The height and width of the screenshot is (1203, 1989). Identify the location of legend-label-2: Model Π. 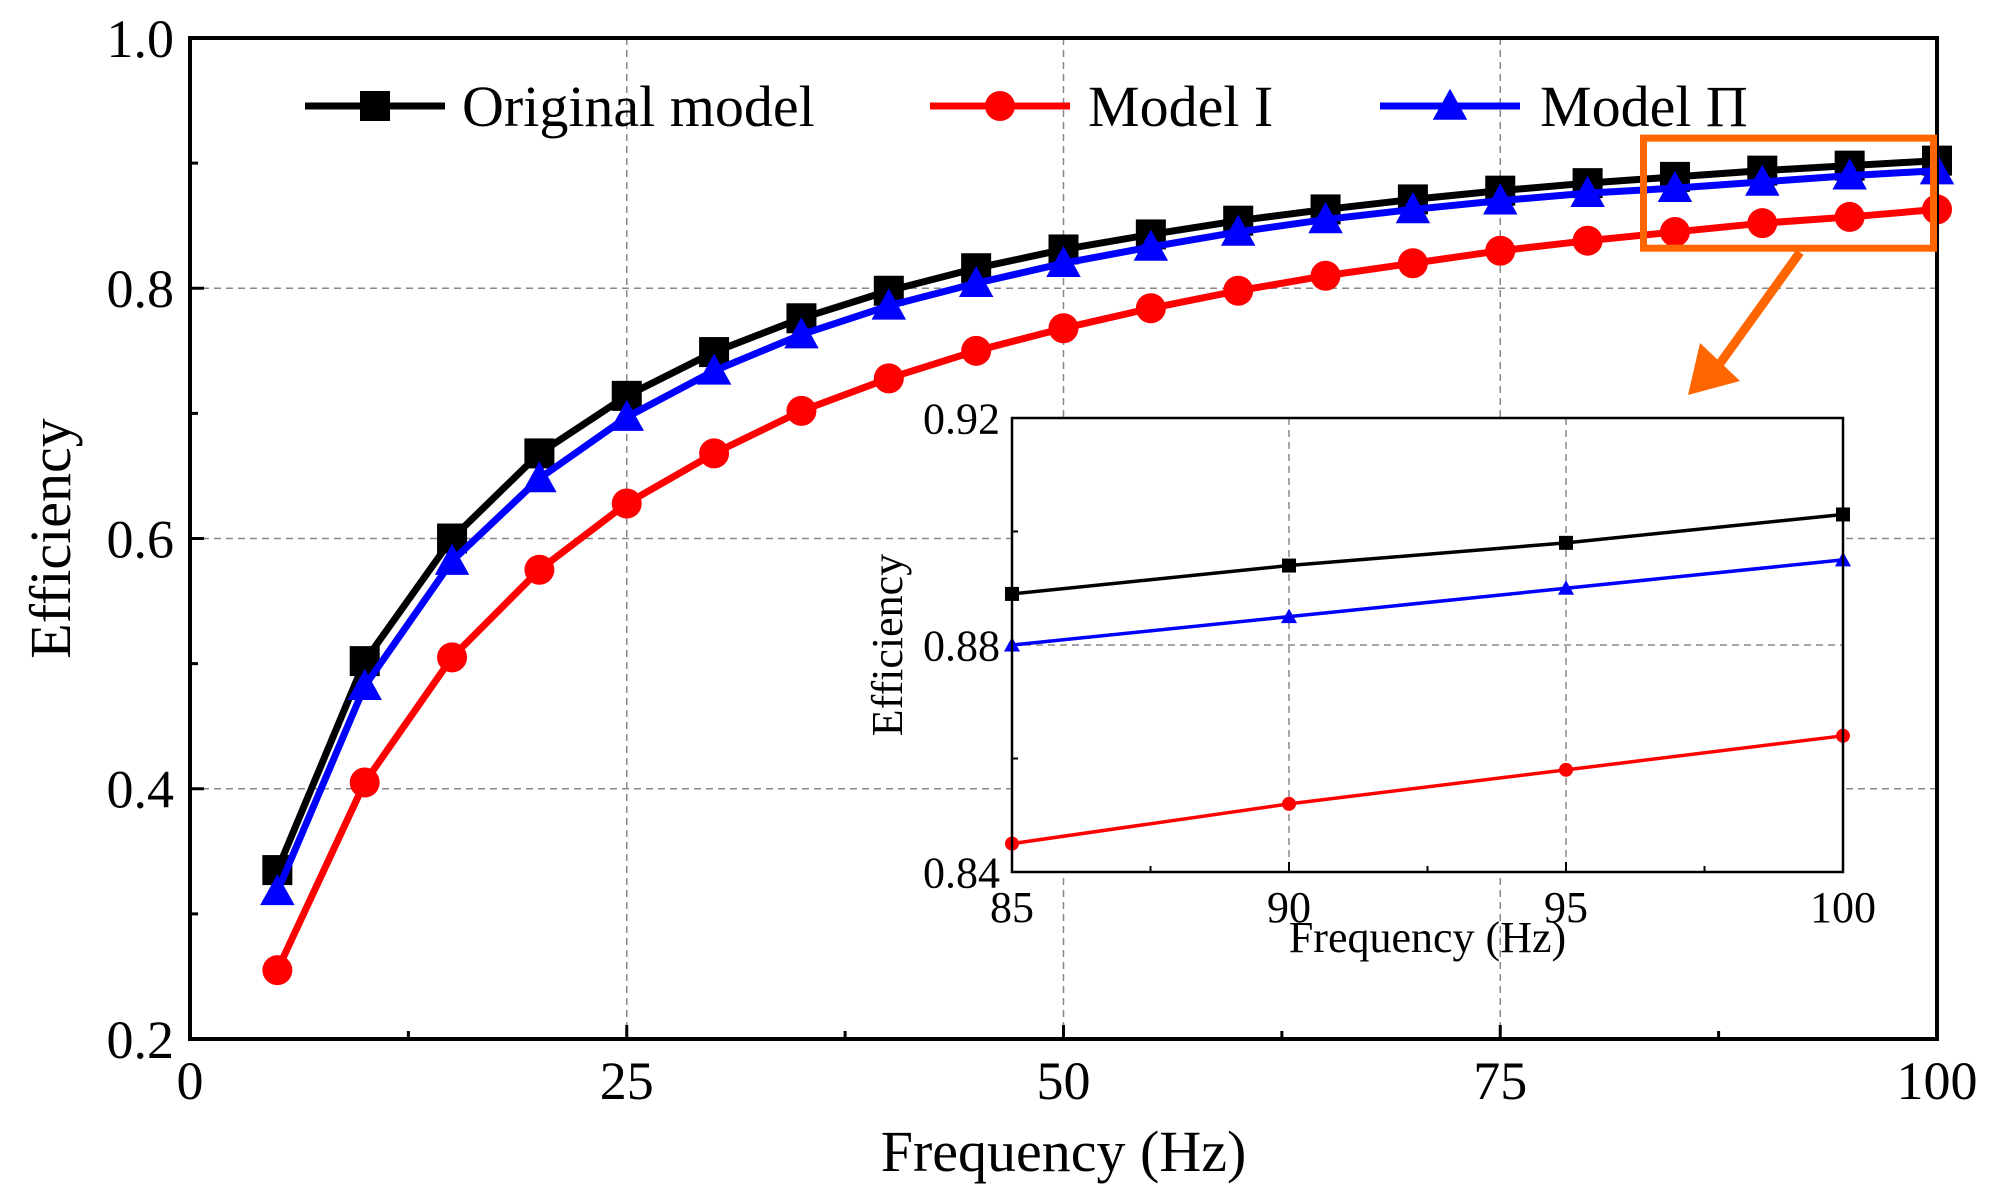
(1644, 106).